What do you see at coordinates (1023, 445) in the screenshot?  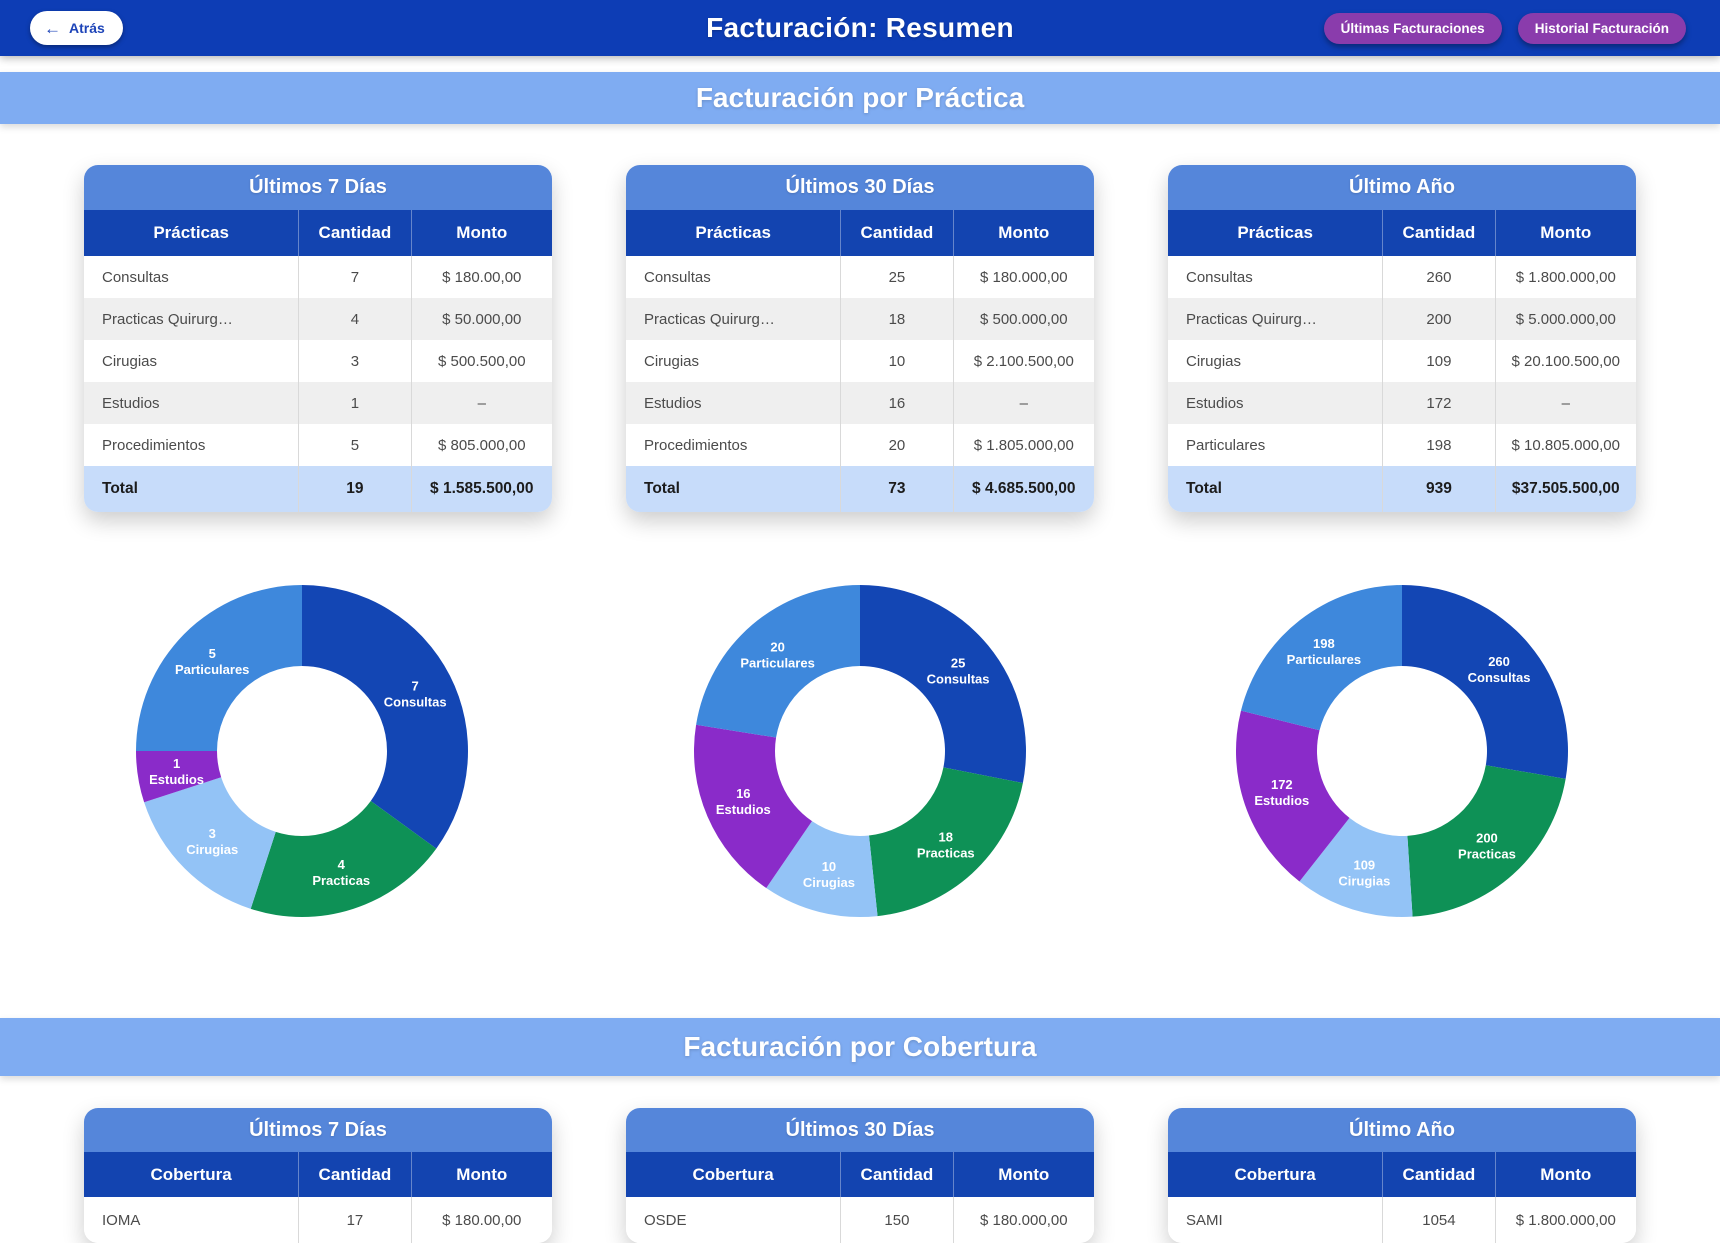 I see `row-amount: $ 1.805.000,00` at bounding box center [1023, 445].